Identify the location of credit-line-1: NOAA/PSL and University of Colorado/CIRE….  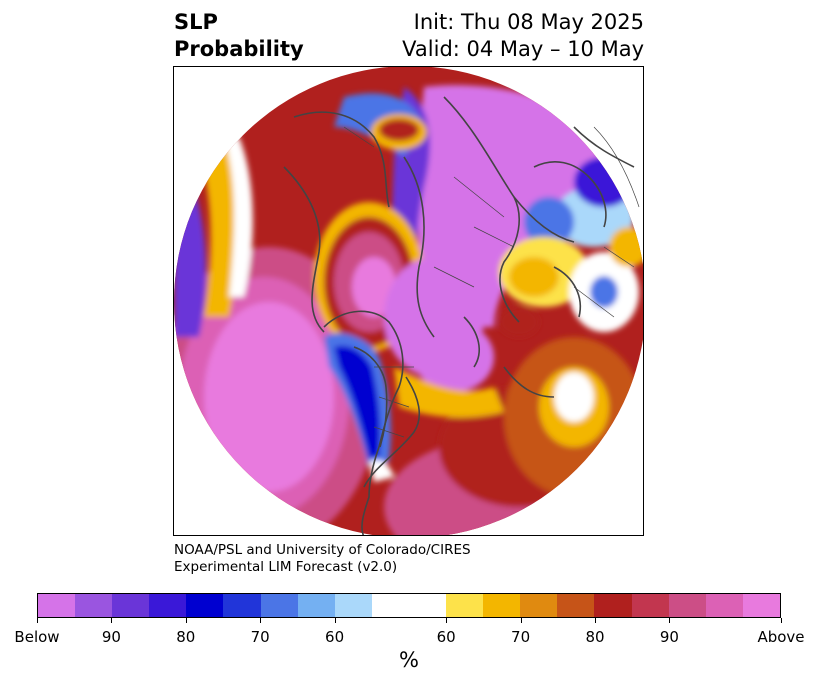
(322, 550).